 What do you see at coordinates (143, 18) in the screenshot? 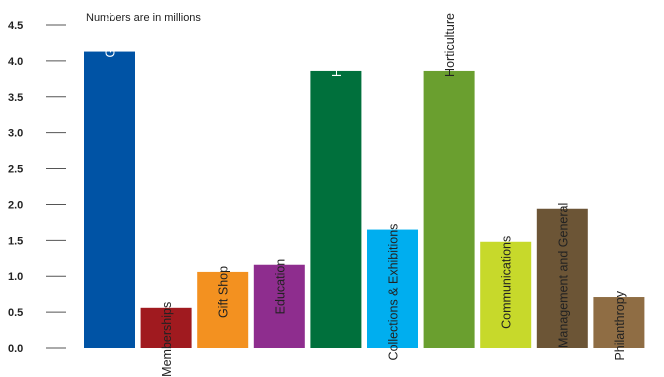
I see `chart-annotation: Numbers are in millions` at bounding box center [143, 18].